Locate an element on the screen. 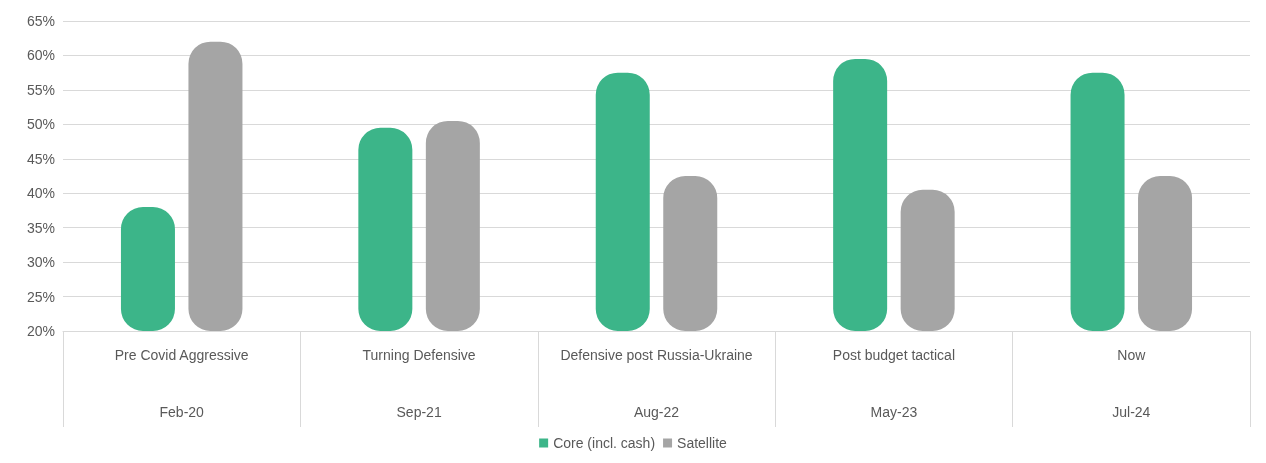 The image size is (1266, 463). category-label: Turning Defensive Sep-21 is located at coordinates (419, 383).